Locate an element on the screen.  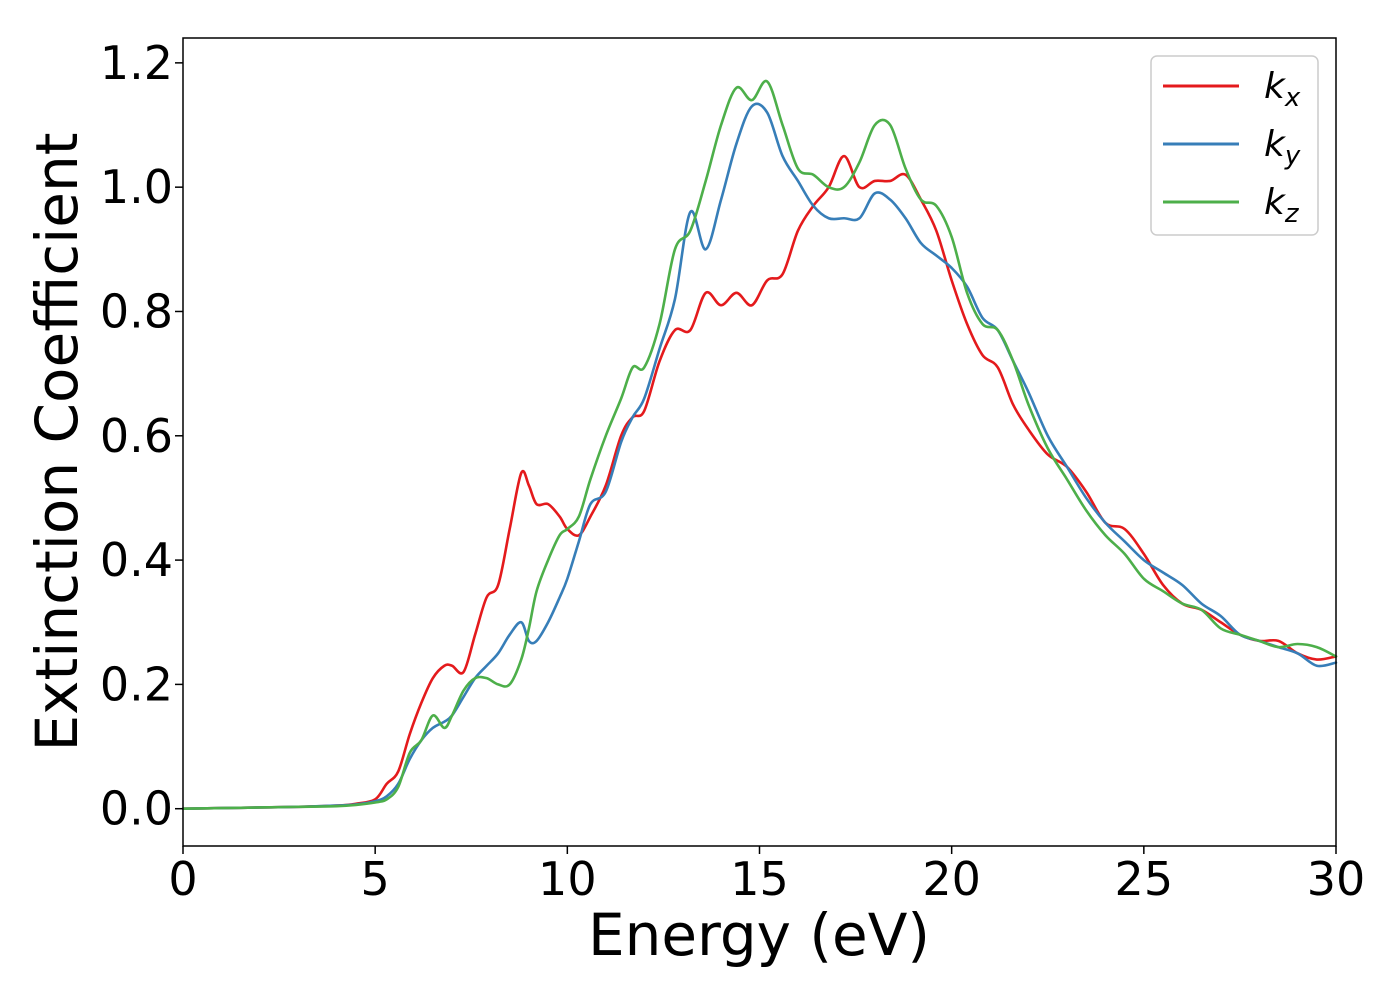
x-tick-label: 15 is located at coordinates (759, 879).